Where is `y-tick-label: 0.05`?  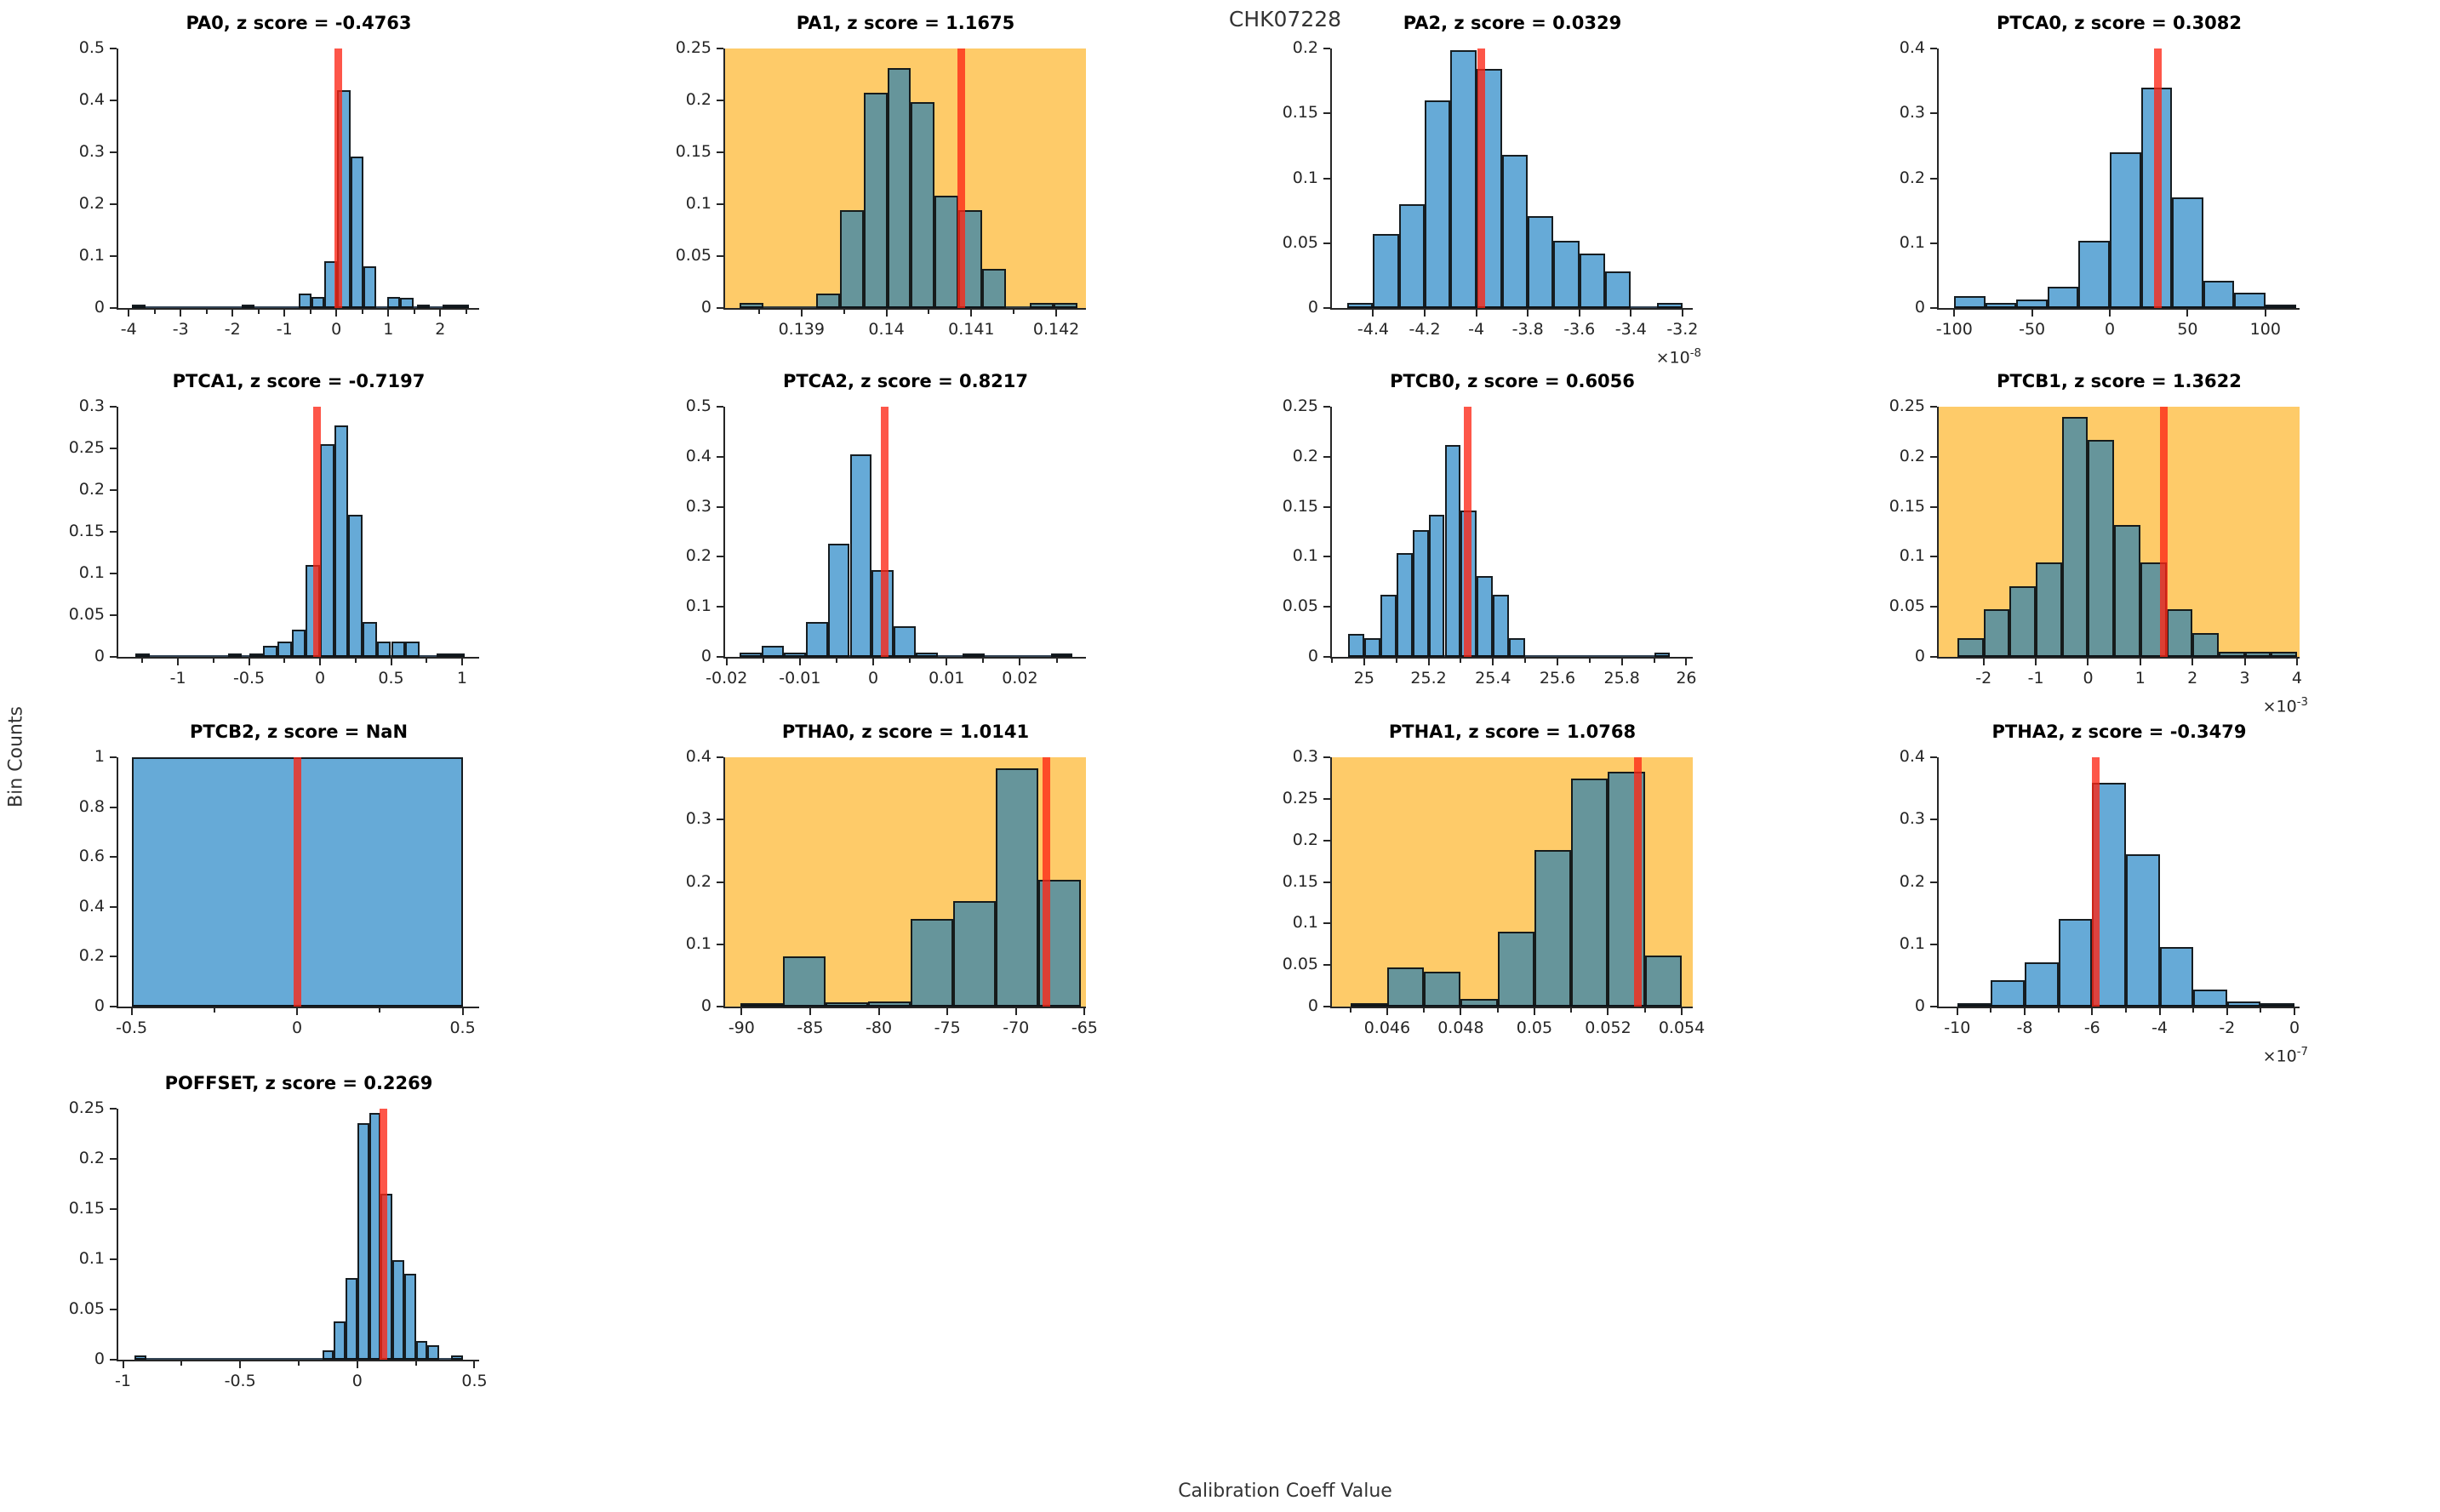
y-tick-label: 0.05 is located at coordinates (86, 614).